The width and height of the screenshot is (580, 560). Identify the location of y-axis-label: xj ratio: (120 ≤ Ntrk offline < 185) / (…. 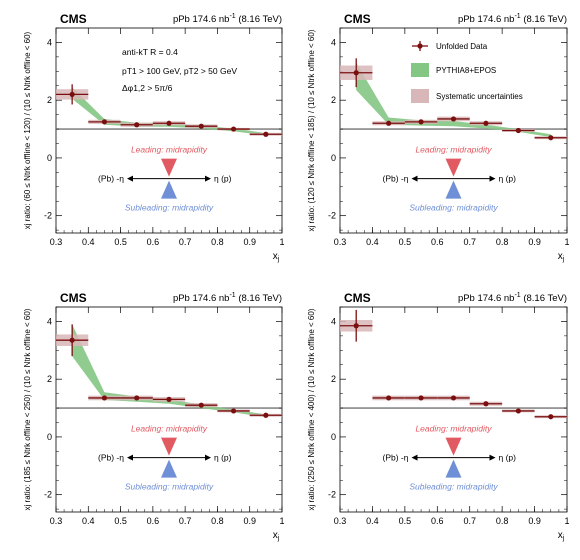
(311, 130).